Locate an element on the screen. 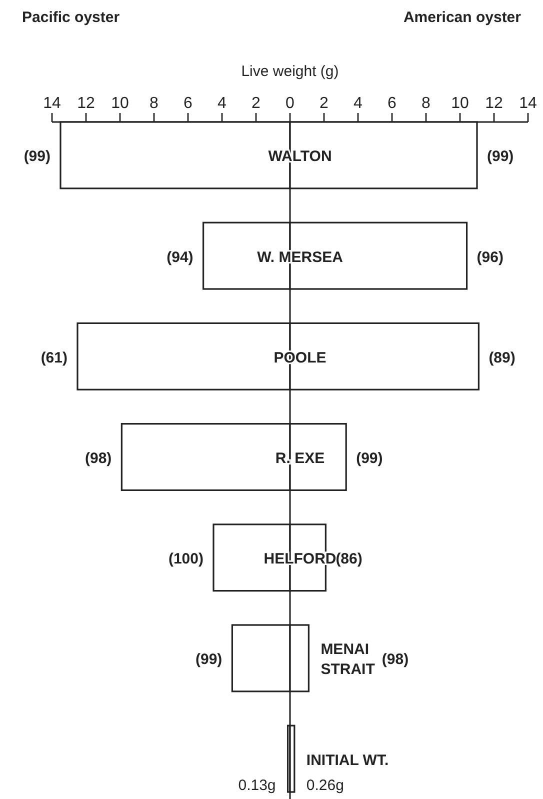  annotation: (86) is located at coordinates (349, 559).